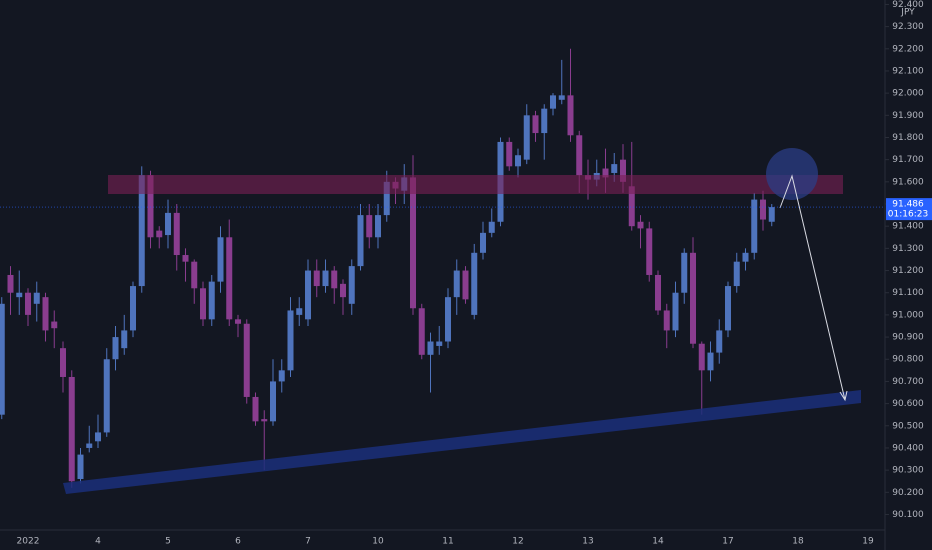 Image resolution: width=932 pixels, height=550 pixels. What do you see at coordinates (238, 542) in the screenshot?
I see `x-tick-label: 6` at bounding box center [238, 542].